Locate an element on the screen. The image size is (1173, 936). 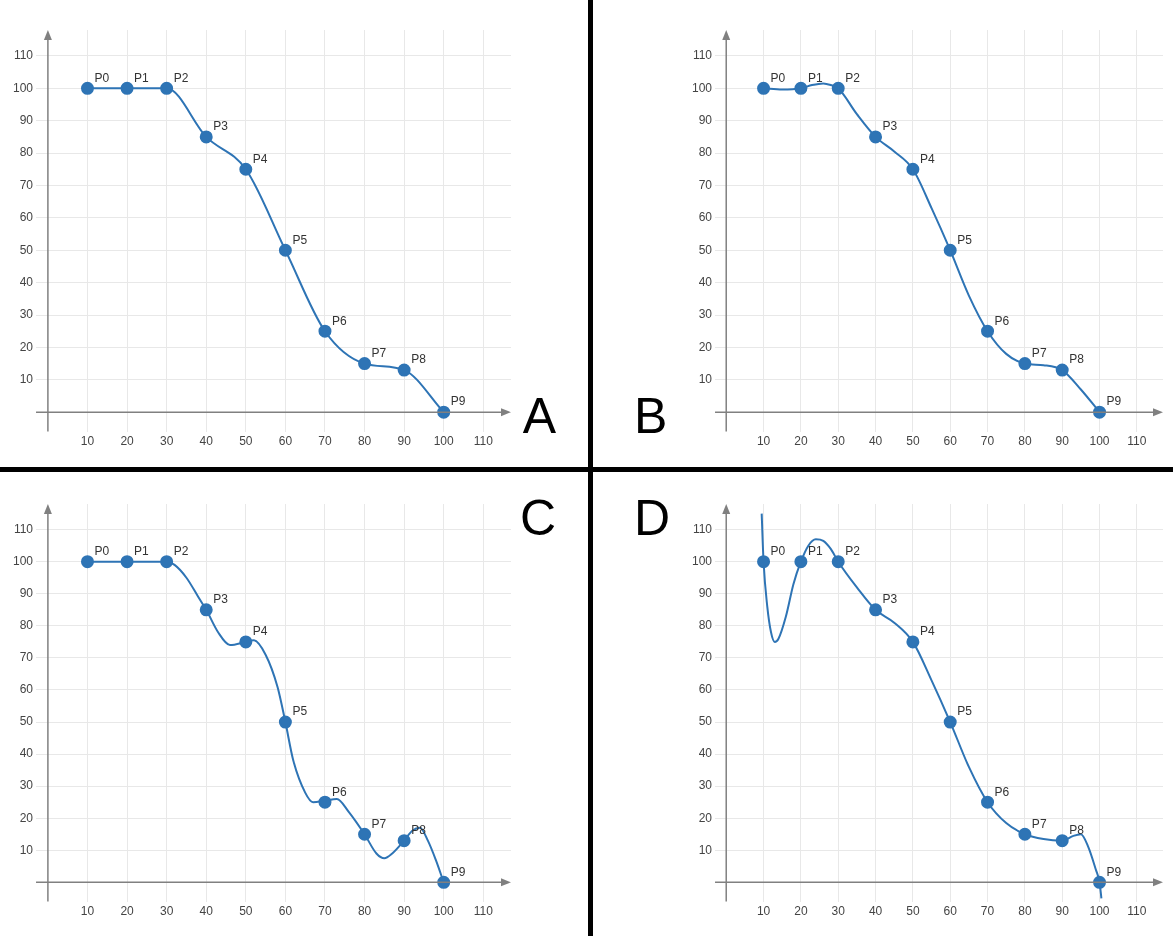
y-tick-label: 90 is located at coordinates (705, 120).